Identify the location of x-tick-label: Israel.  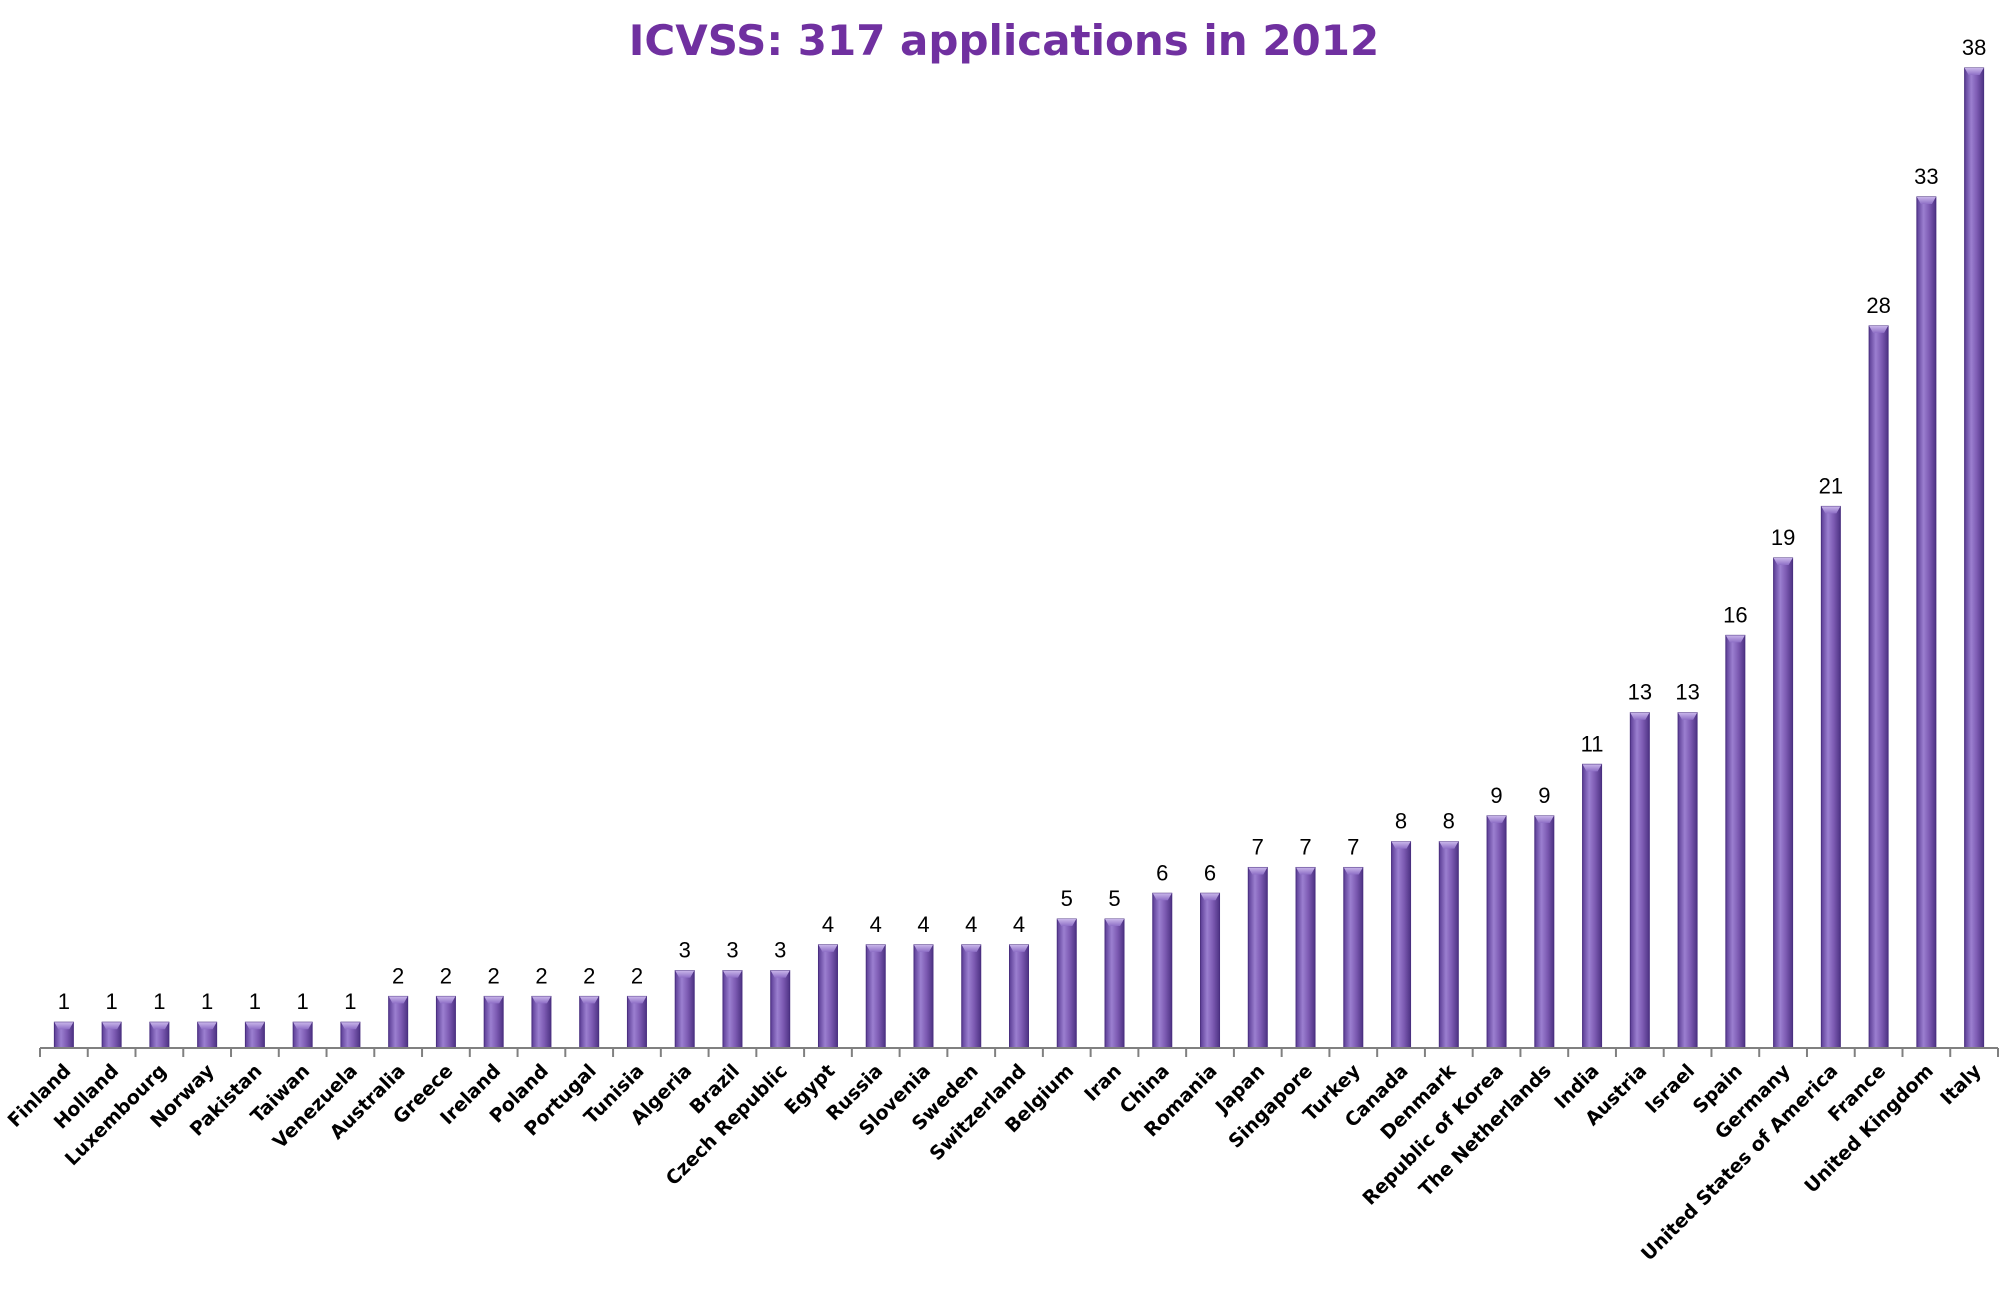
(1670, 1089).